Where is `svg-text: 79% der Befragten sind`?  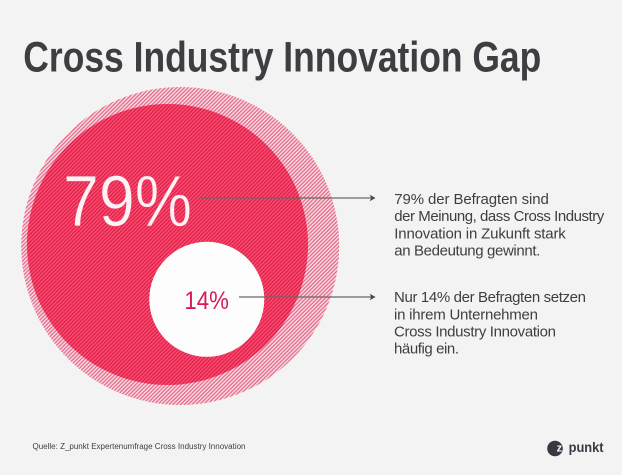 svg-text: 79% der Befragten sind is located at coordinates (471, 199).